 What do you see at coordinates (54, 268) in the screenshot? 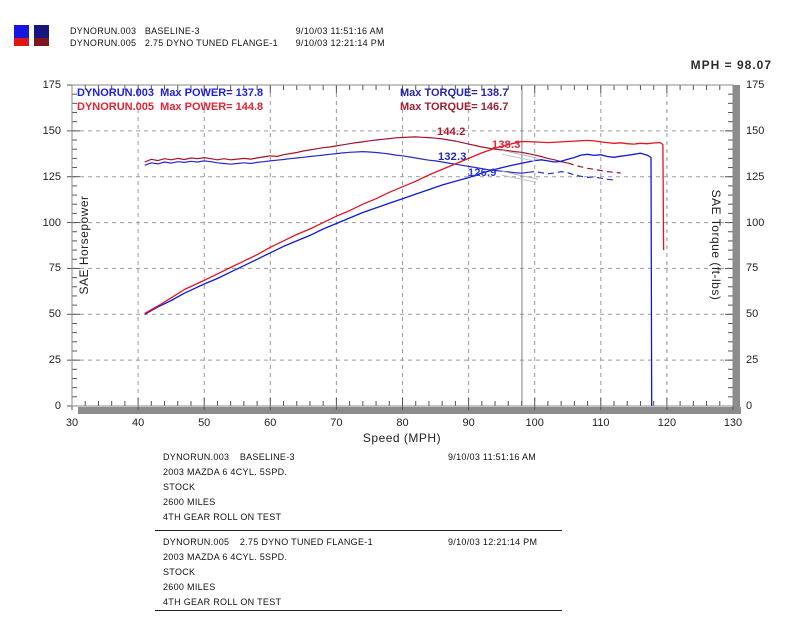
I see `hp-tick-label: 75` at bounding box center [54, 268].